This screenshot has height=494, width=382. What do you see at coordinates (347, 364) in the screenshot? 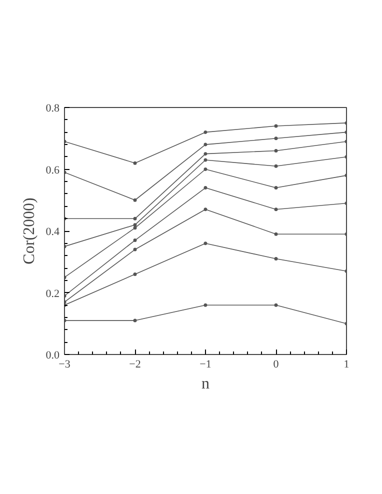
I see `x-tick-label: 1` at bounding box center [347, 364].